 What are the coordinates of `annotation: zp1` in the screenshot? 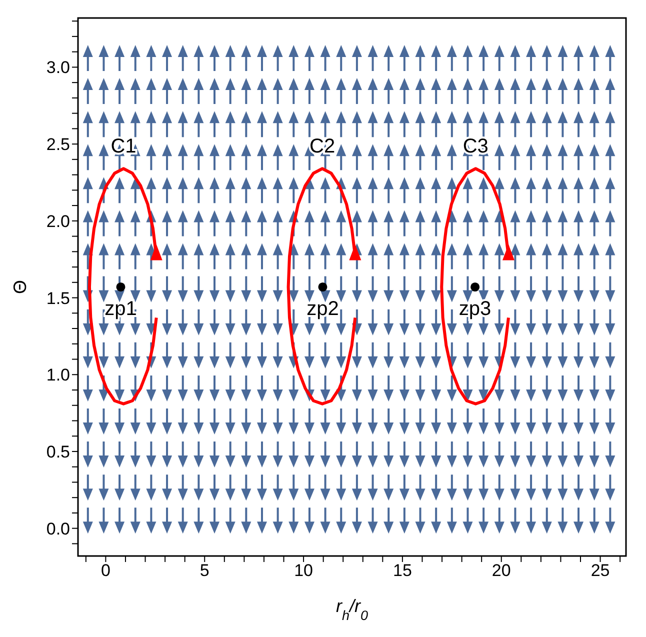 It's located at (120, 309).